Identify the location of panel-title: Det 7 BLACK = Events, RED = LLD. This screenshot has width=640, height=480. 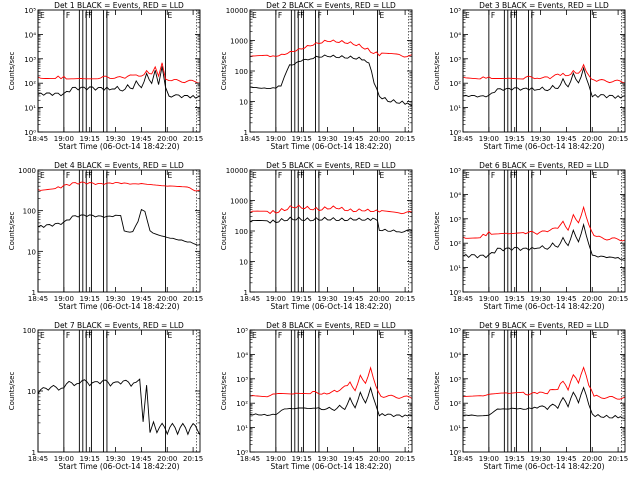
(119, 325).